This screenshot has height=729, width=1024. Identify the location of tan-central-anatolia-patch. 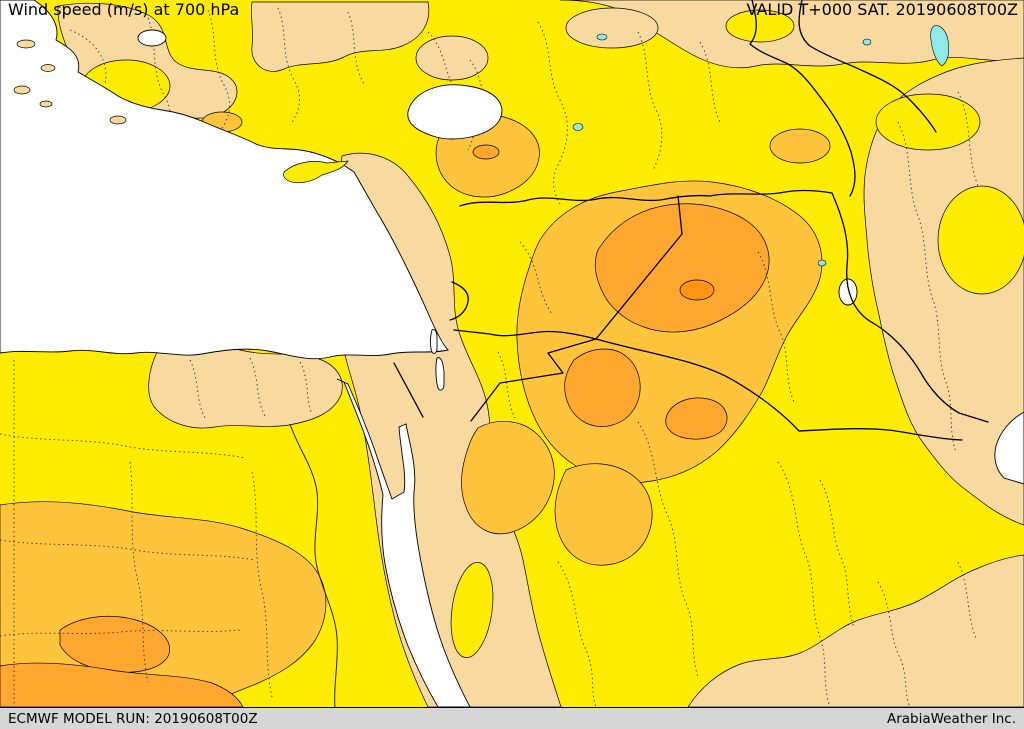
(452, 58).